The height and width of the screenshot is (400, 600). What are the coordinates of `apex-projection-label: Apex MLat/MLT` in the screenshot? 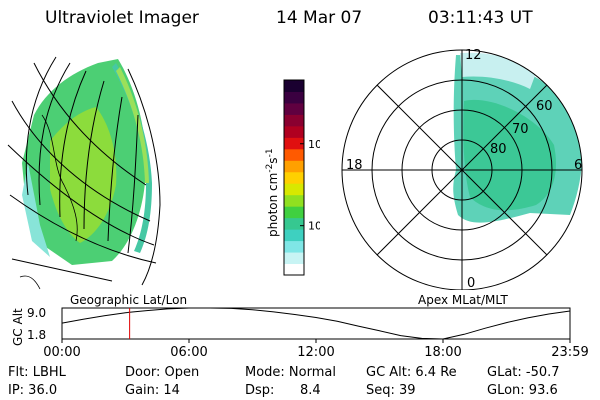 It's located at (463, 300).